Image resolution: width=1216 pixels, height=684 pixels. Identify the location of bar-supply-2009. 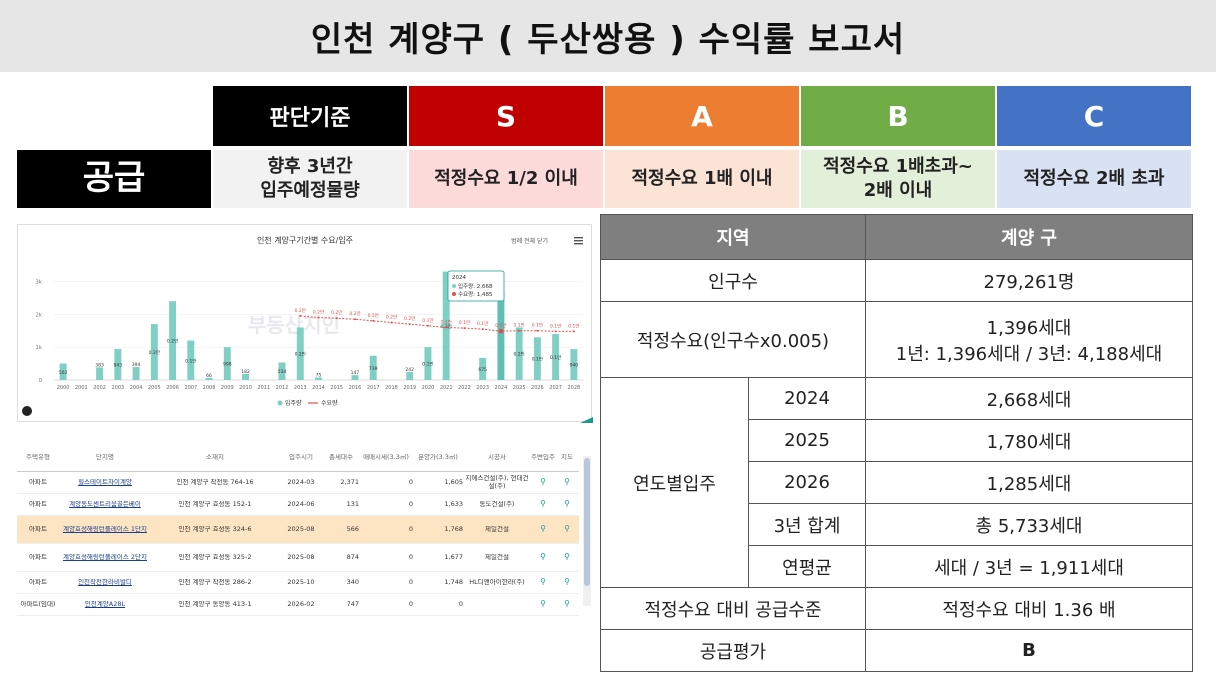
(227, 363).